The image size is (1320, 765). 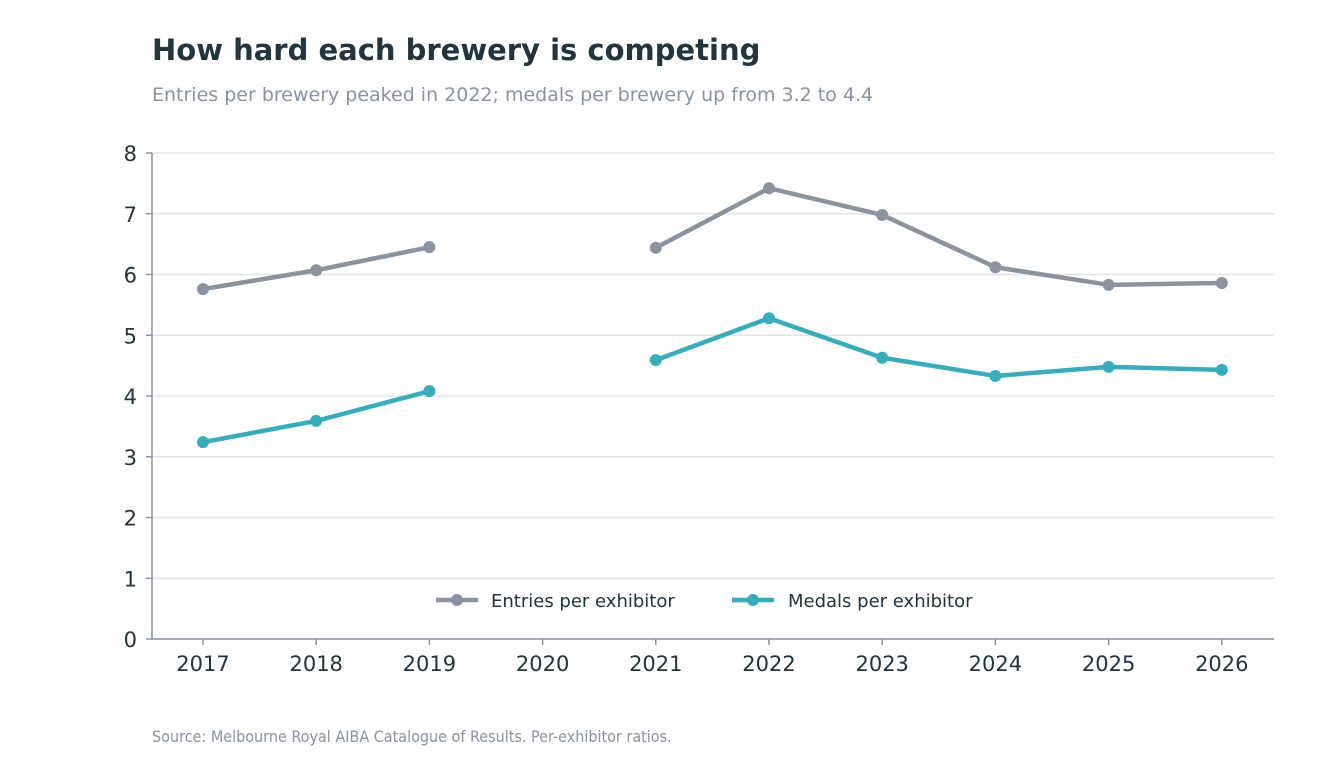 What do you see at coordinates (880, 601) in the screenshot?
I see `legend-label: Medals per exhibitor` at bounding box center [880, 601].